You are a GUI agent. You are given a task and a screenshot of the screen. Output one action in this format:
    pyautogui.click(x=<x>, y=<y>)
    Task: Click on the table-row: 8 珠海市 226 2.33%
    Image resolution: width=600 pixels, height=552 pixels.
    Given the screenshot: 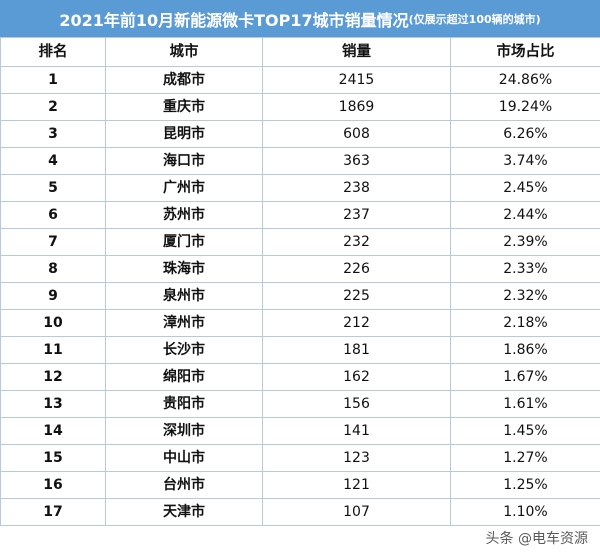 What is the action you would take?
    pyautogui.click(x=300, y=269)
    